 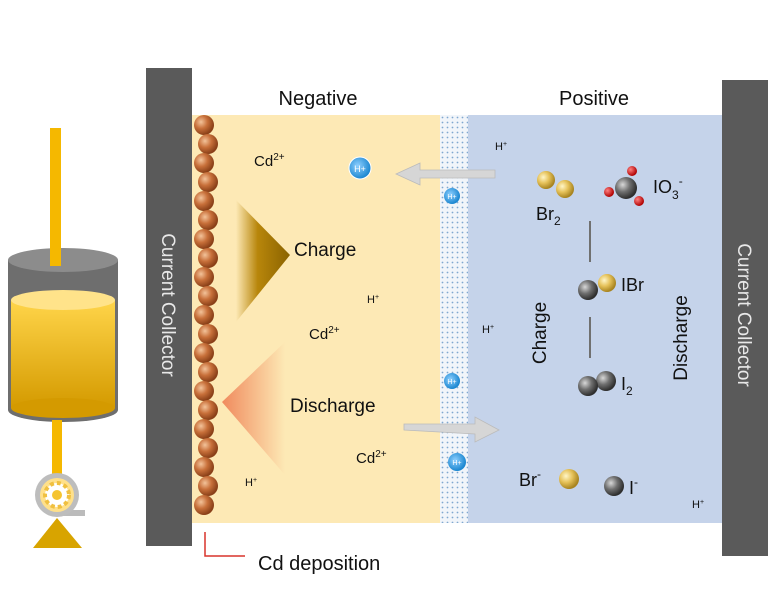 What do you see at coordinates (594, 99) in the screenshot?
I see `positive-label: Positive` at bounding box center [594, 99].